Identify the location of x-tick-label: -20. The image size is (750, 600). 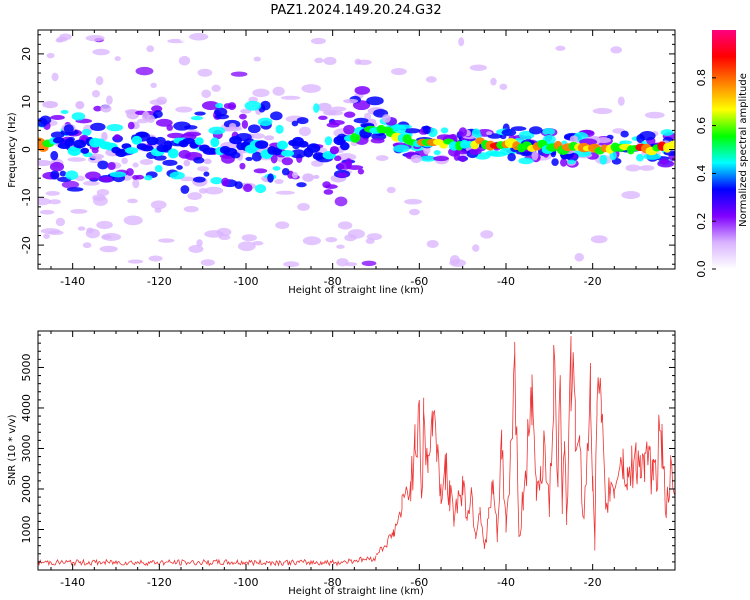
(593, 281).